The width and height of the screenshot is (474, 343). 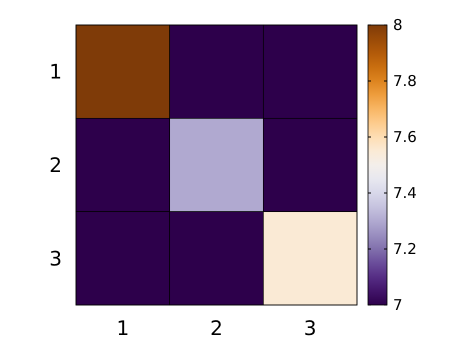 What do you see at coordinates (398, 305) in the screenshot?
I see `color-bar-label: 7` at bounding box center [398, 305].